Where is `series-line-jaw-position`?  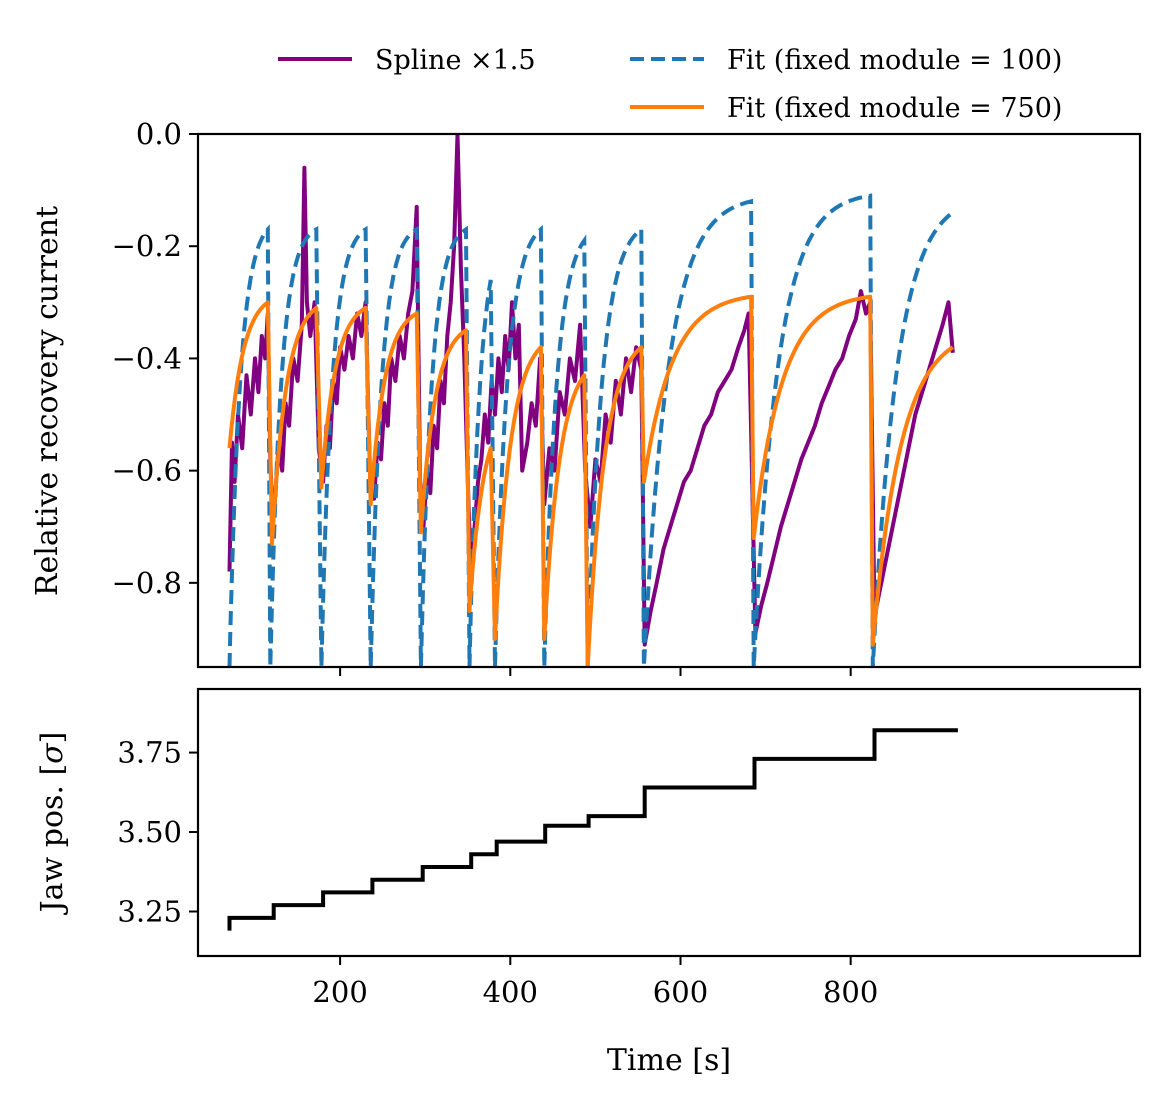 series-line-jaw-position is located at coordinates (592, 829).